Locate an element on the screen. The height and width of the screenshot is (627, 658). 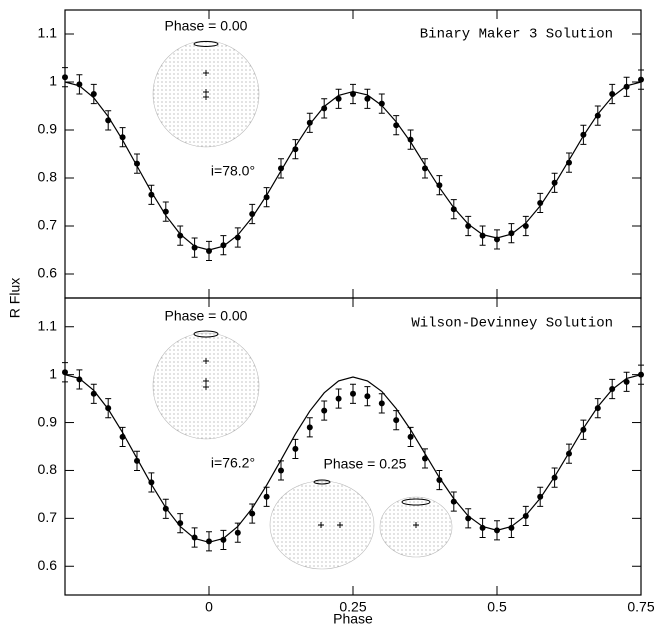
x-tick-label: 0.5 is located at coordinates (497, 607).